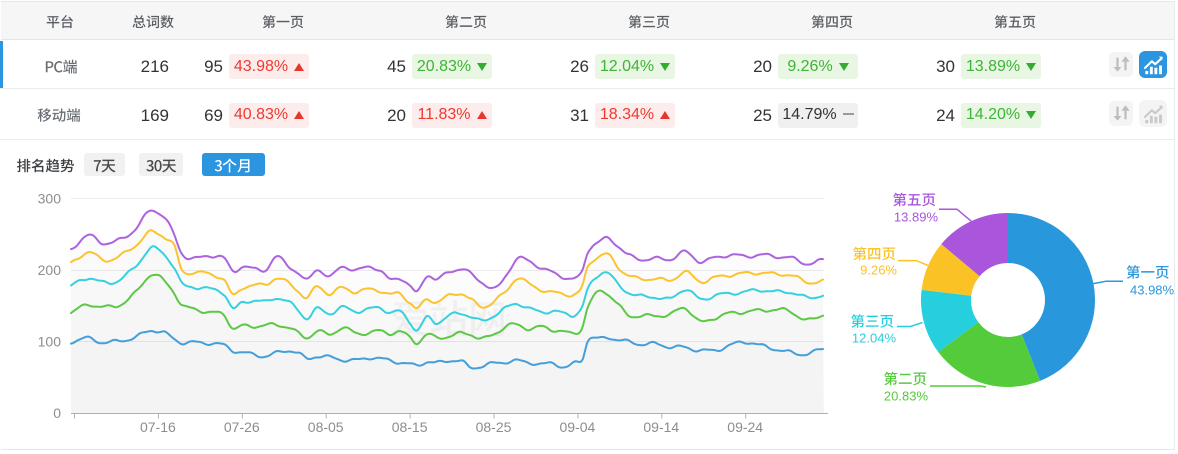  Describe the element at coordinates (158, 427) in the screenshot. I see `svg-text: 07-16` at that location.